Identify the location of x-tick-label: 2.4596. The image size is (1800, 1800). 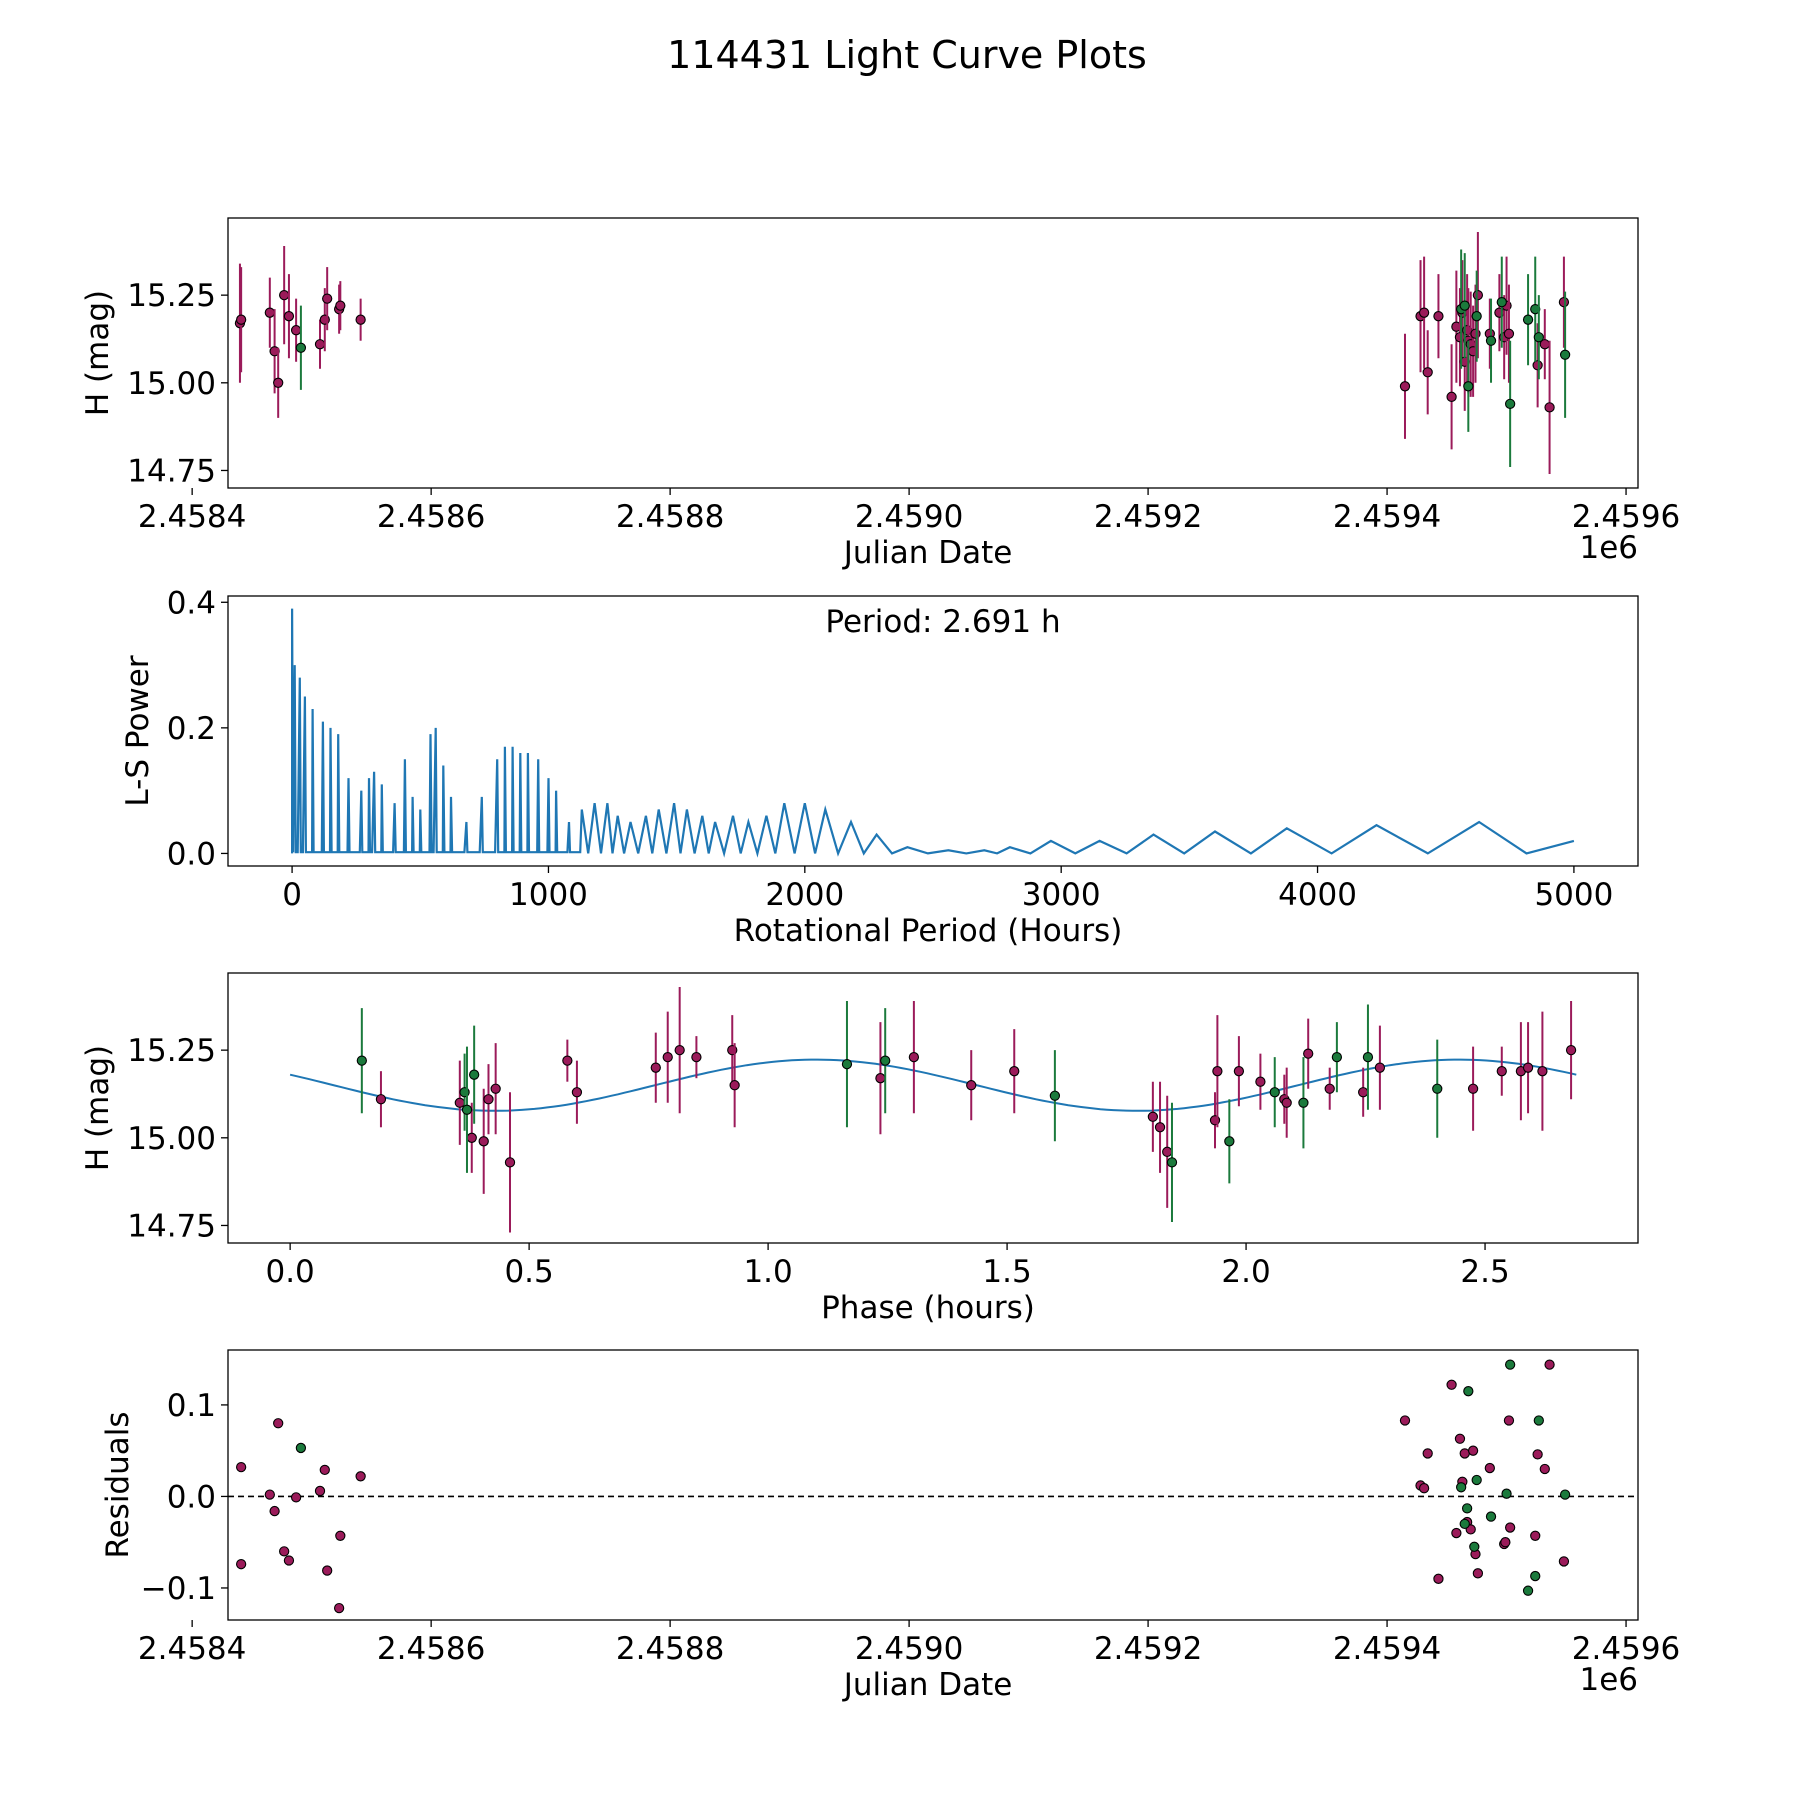
(1626, 517).